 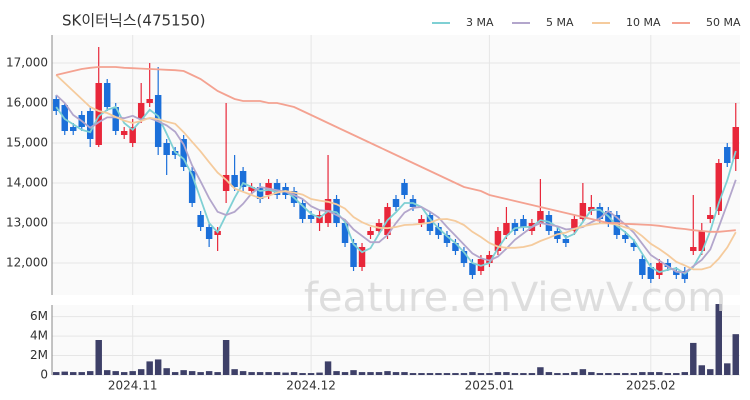 What do you see at coordinates (44, 375) in the screenshot?
I see `y-tick-label: 0` at bounding box center [44, 375].